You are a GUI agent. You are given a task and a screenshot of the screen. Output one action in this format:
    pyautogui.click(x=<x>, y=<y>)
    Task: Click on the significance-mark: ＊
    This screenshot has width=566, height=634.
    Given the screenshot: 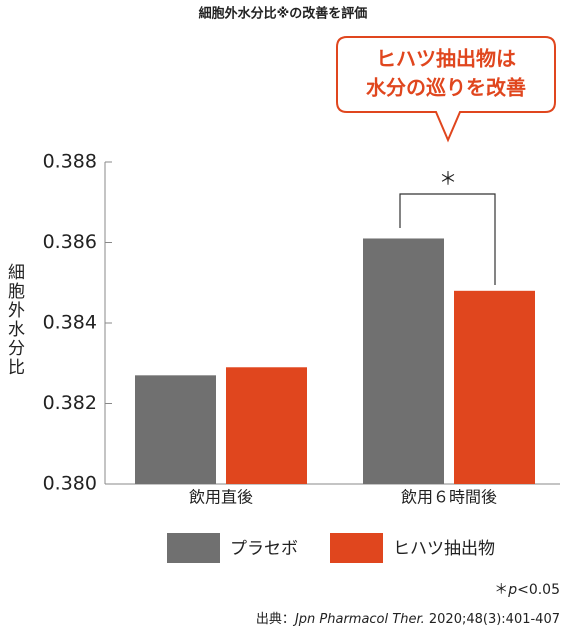 What is the action you would take?
    pyautogui.click(x=448, y=179)
    